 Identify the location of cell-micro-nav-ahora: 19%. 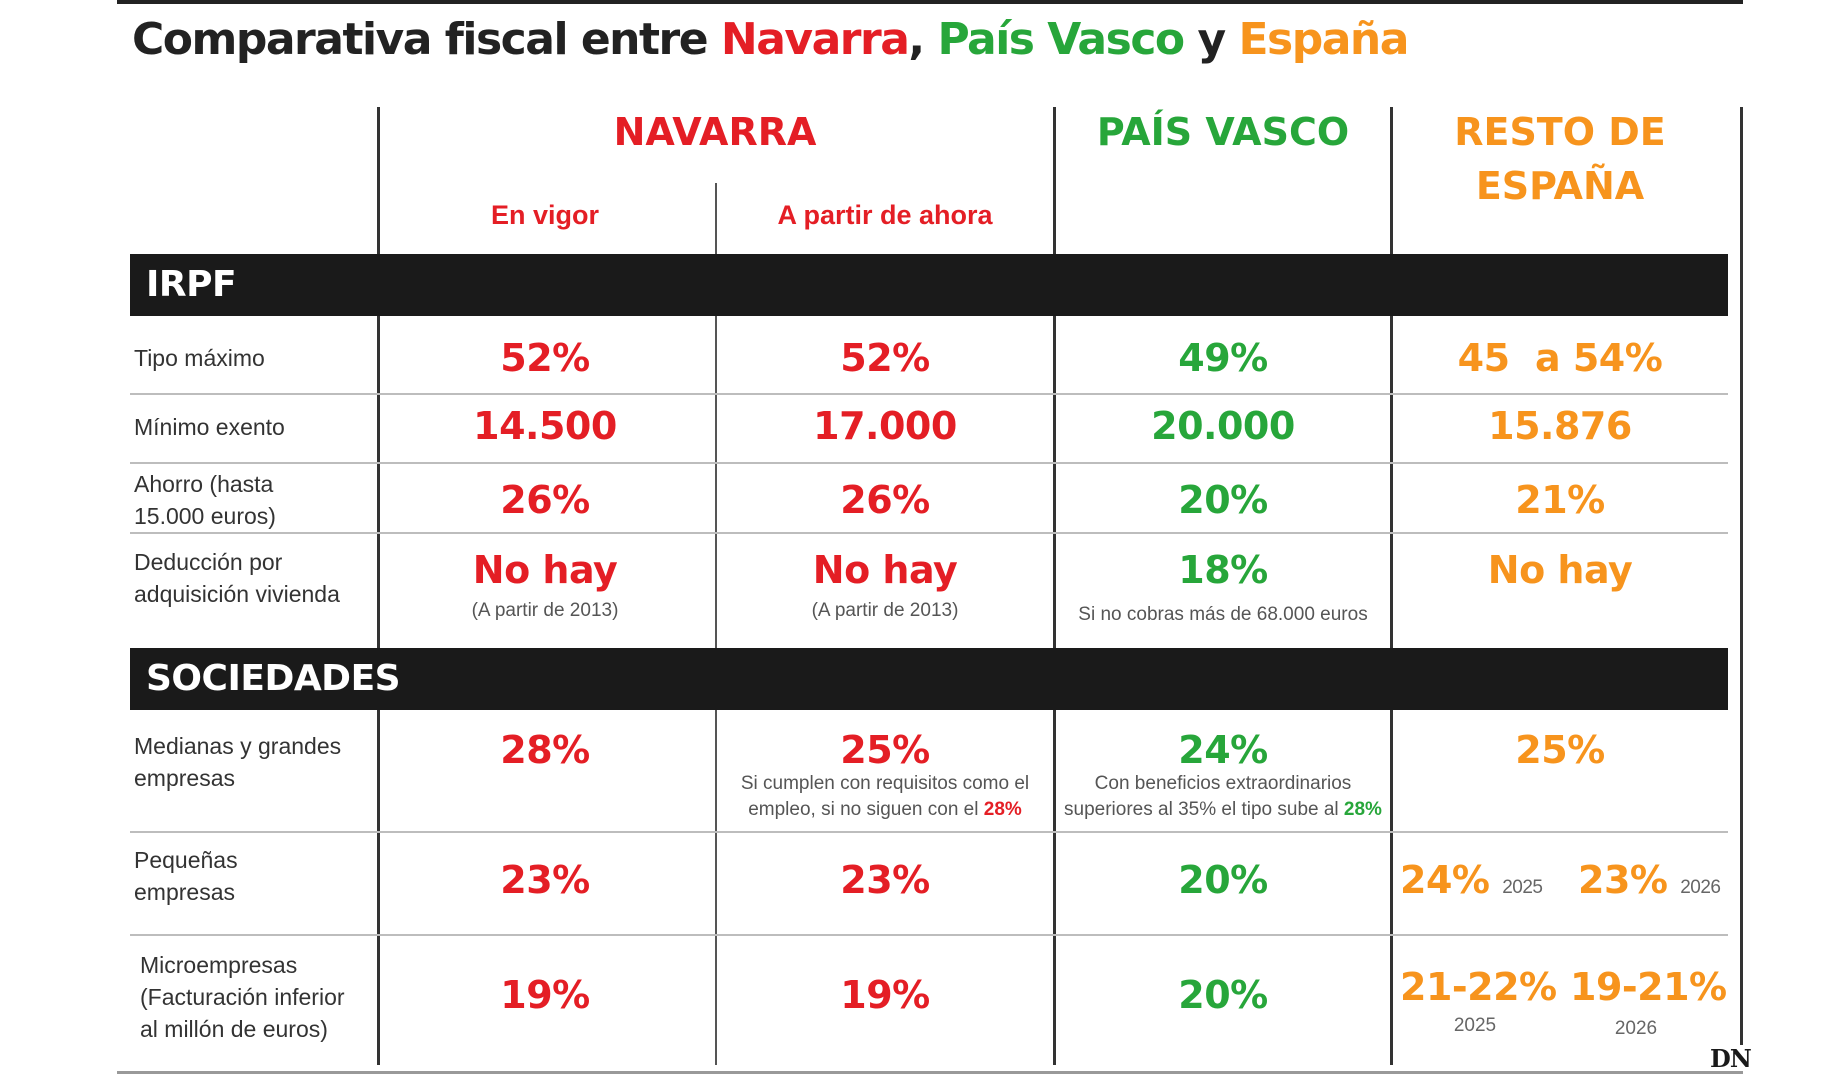
(885, 995).